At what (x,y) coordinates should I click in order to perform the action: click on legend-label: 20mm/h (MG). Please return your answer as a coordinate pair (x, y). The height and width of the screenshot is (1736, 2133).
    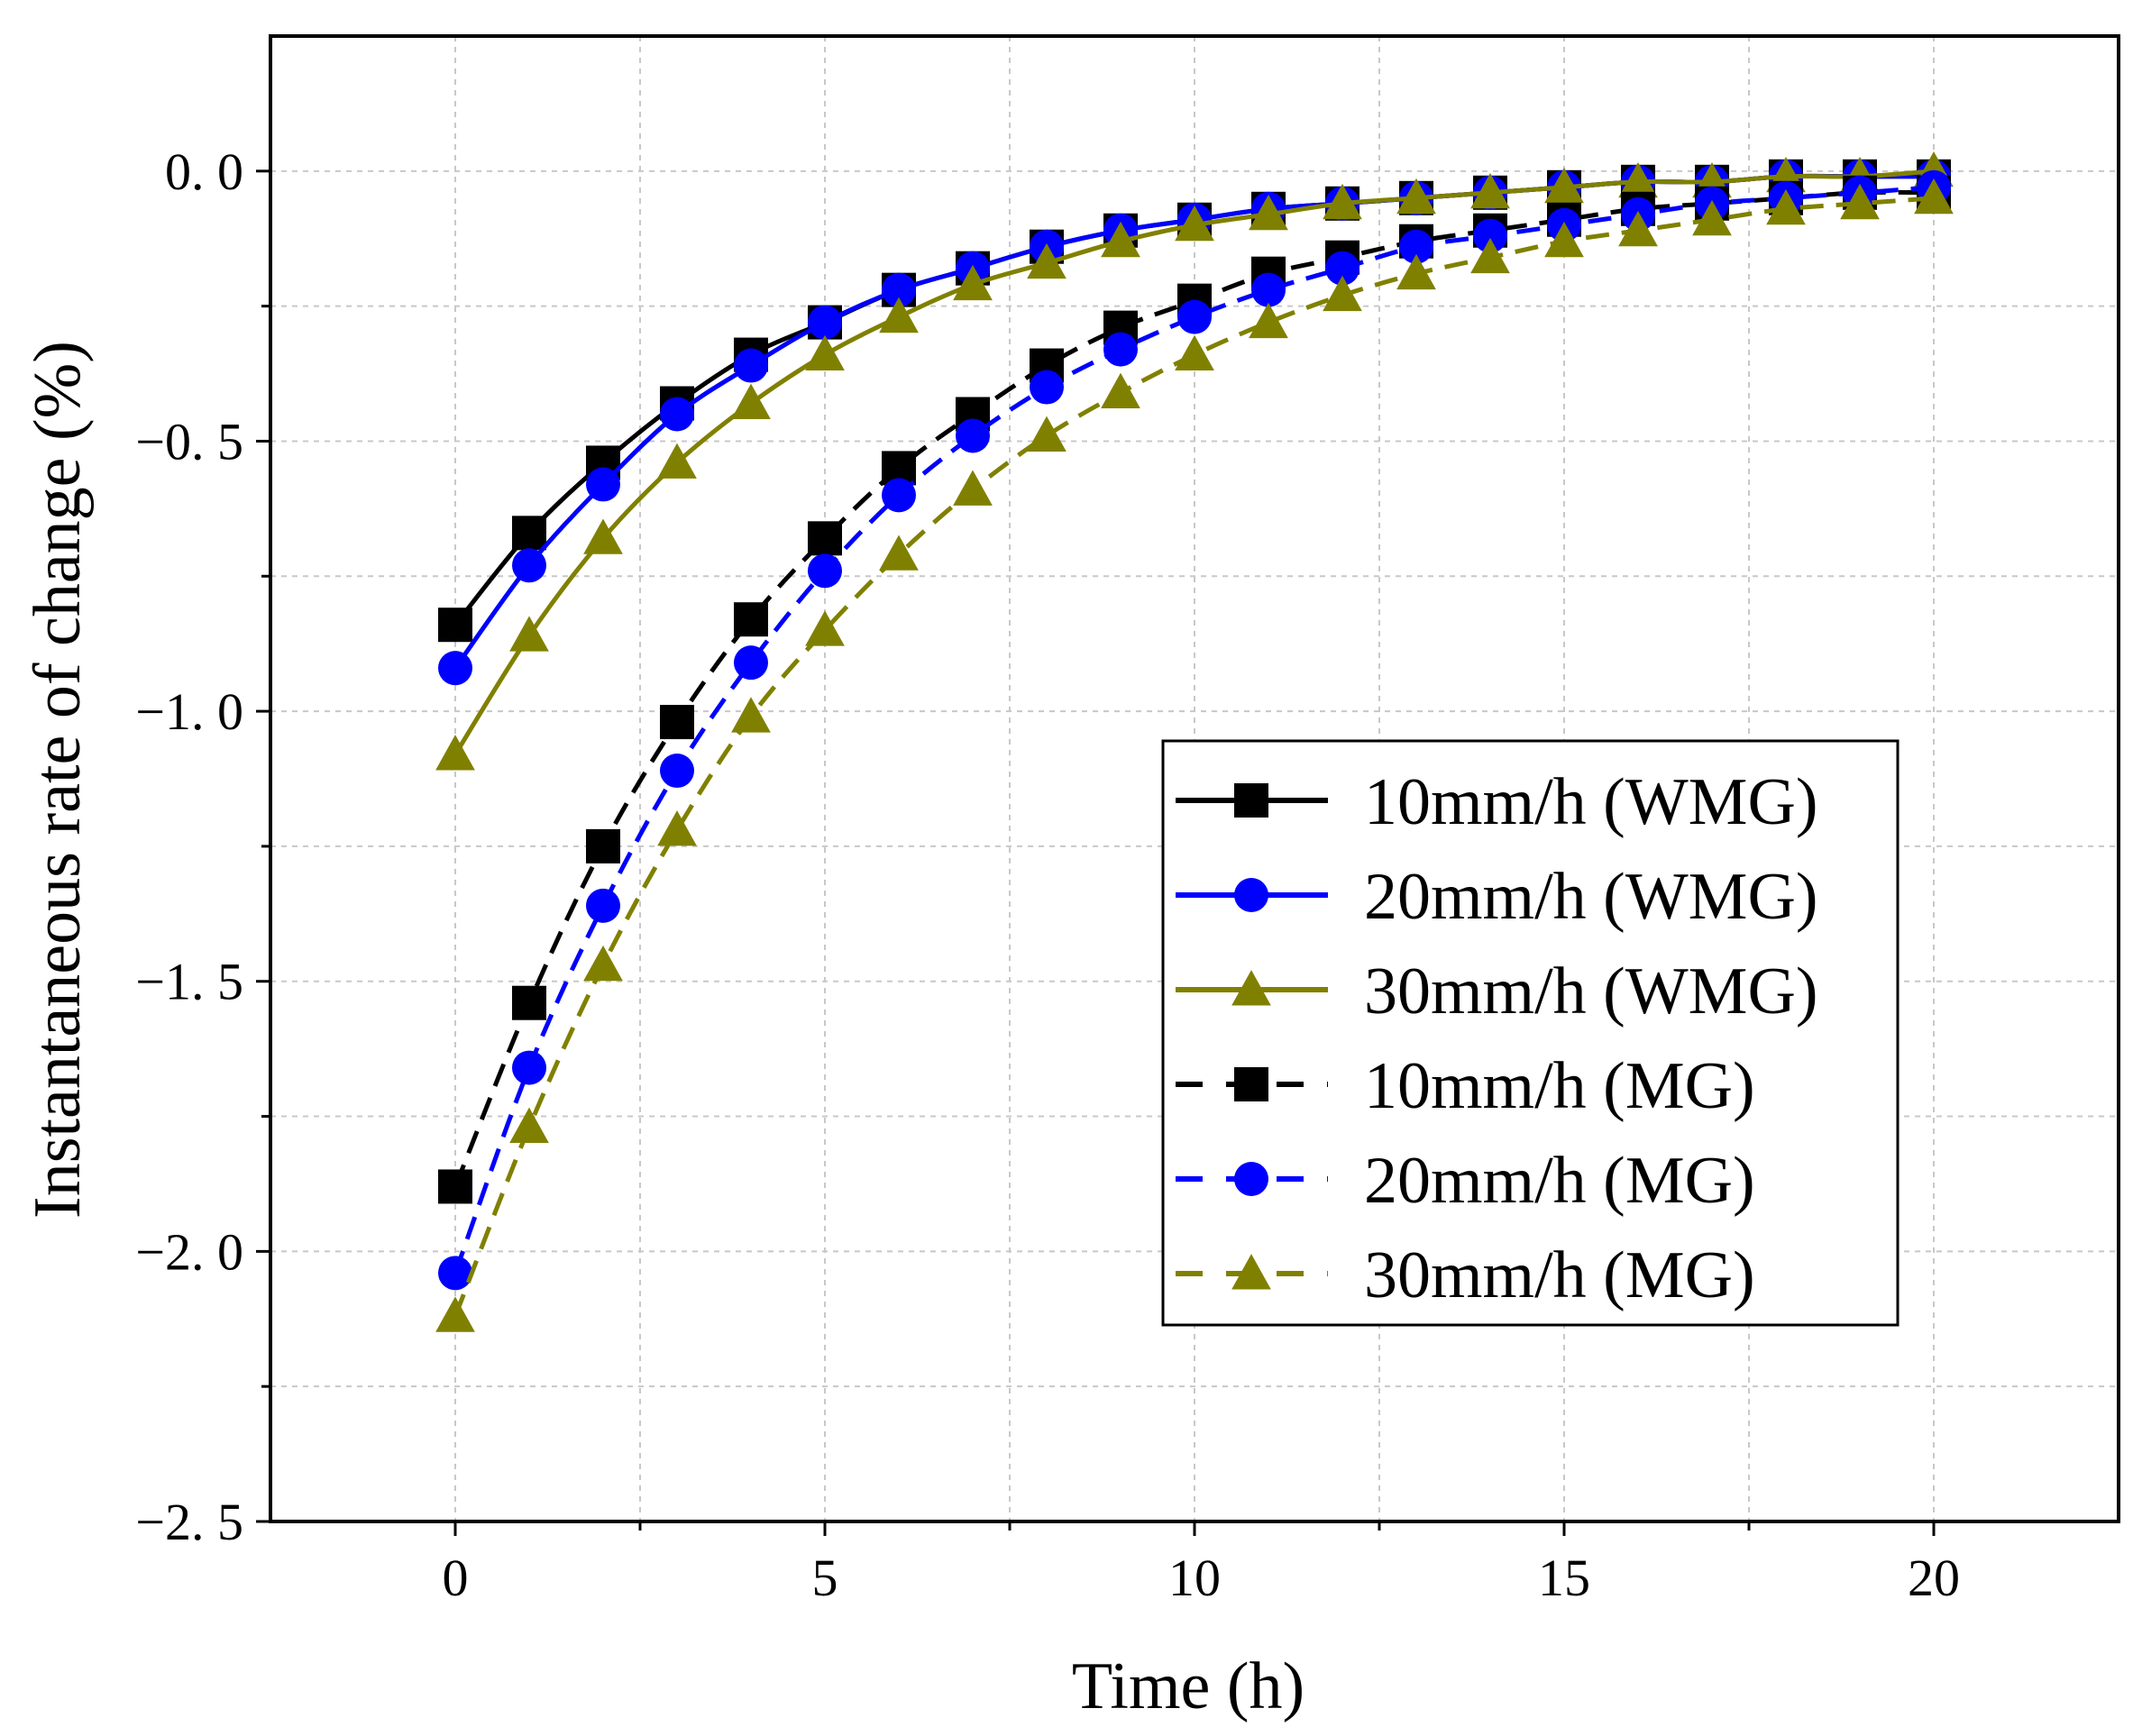
    Looking at the image, I should click on (1559, 1181).